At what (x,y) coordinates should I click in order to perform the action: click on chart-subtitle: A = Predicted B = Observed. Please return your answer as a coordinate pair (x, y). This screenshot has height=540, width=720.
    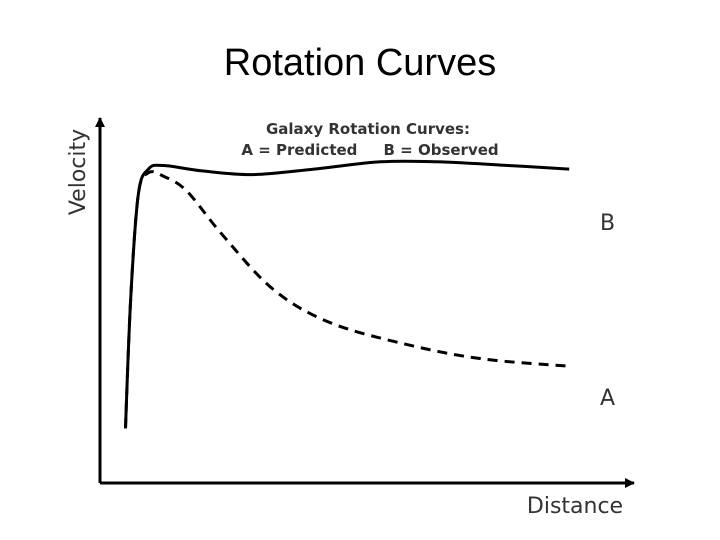
    Looking at the image, I should click on (369, 150).